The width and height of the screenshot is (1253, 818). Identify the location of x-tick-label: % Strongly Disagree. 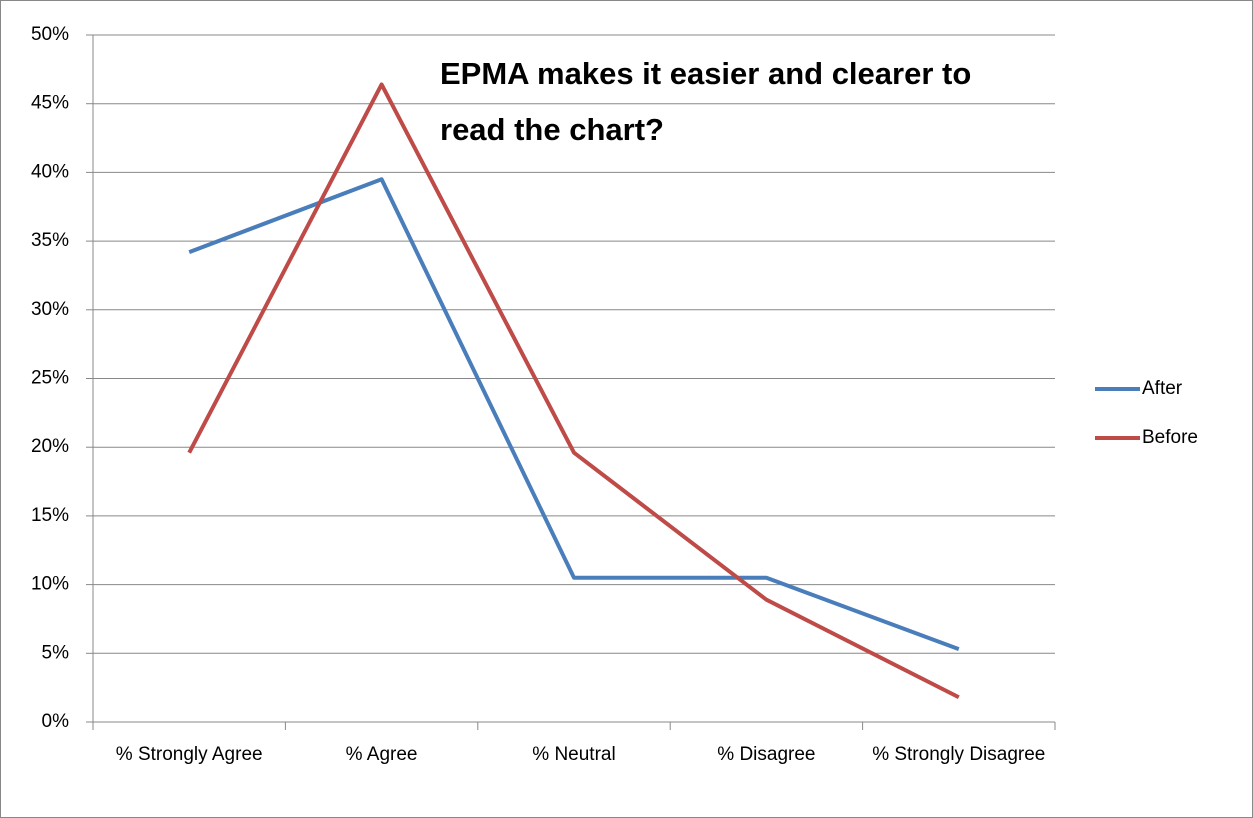
(959, 754).